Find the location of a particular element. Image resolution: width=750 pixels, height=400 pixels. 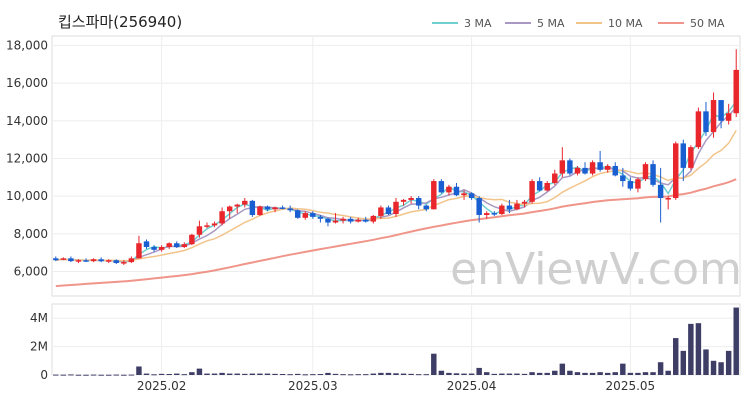

price-tick-label: 14,000 is located at coordinates (27, 121).